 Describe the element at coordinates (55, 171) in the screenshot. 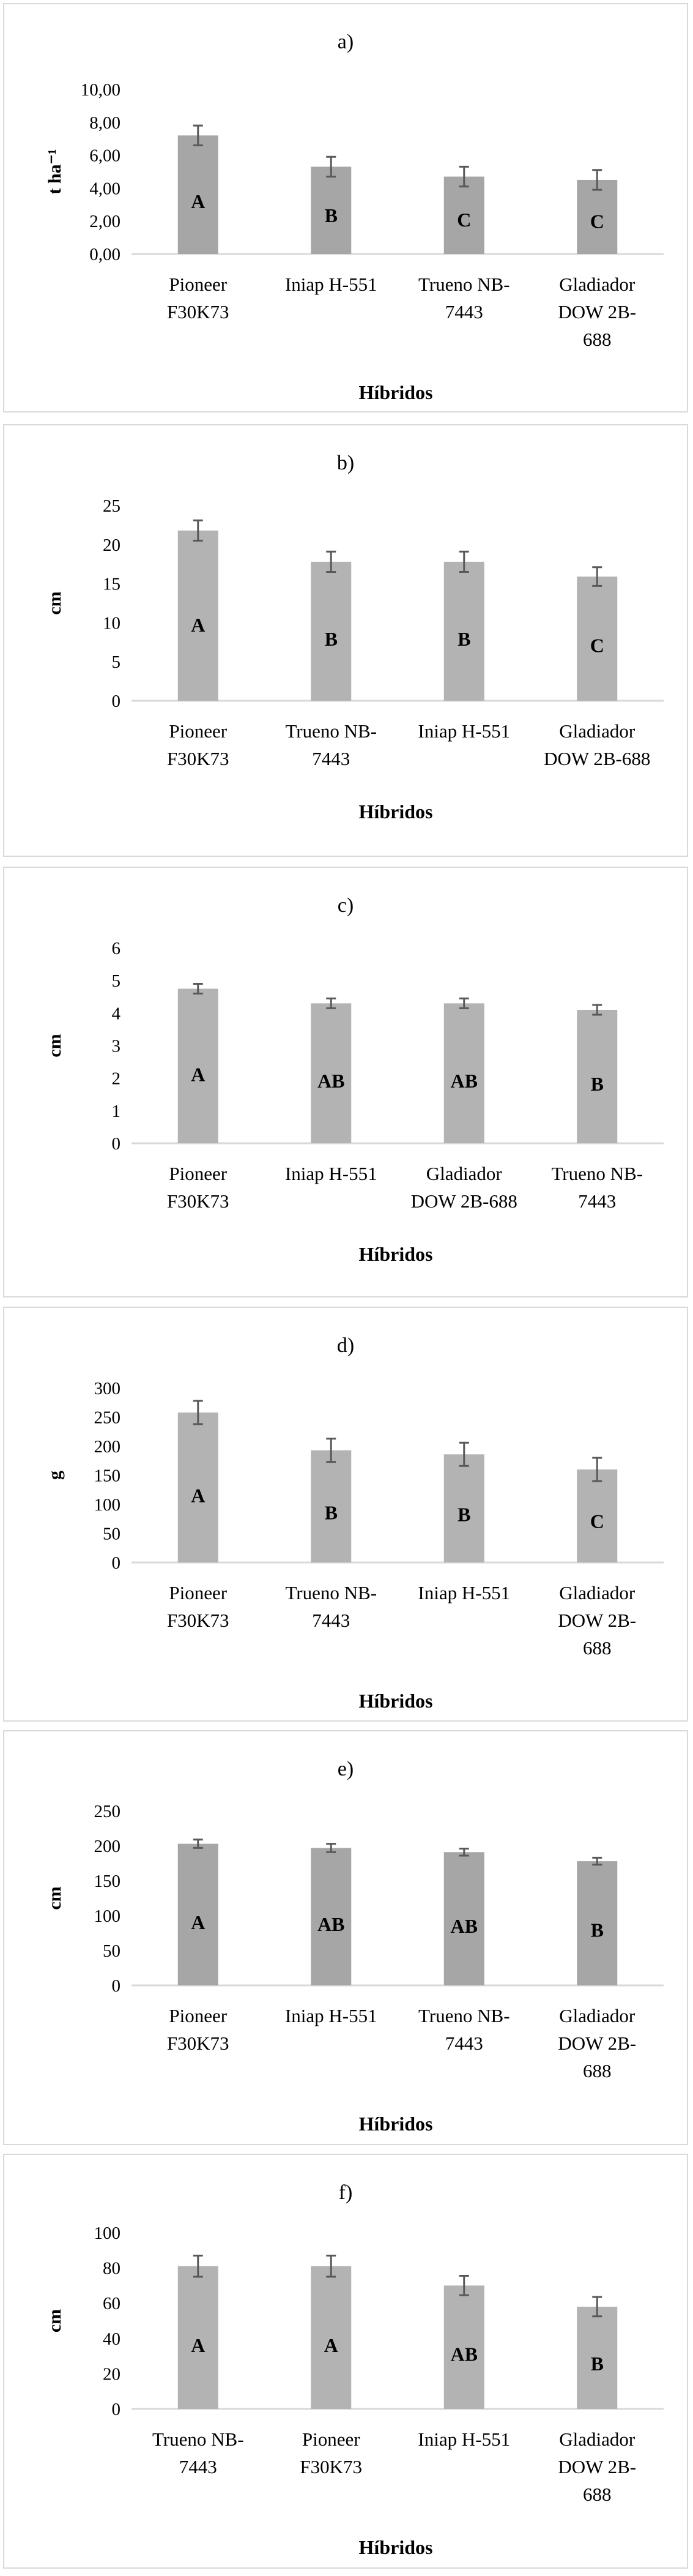

I see `y-axis-title: t ha⁻¹` at that location.